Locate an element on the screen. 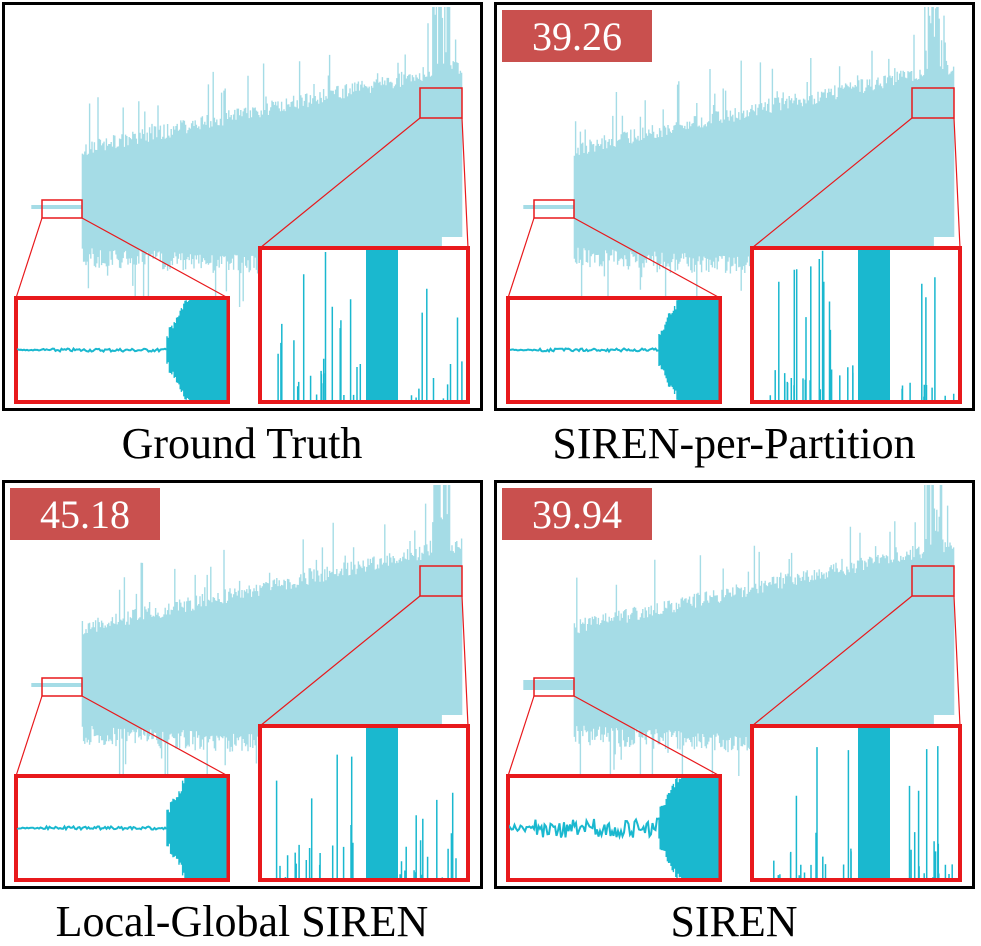 The height and width of the screenshot is (946, 981). score: 39.26 is located at coordinates (577, 36).